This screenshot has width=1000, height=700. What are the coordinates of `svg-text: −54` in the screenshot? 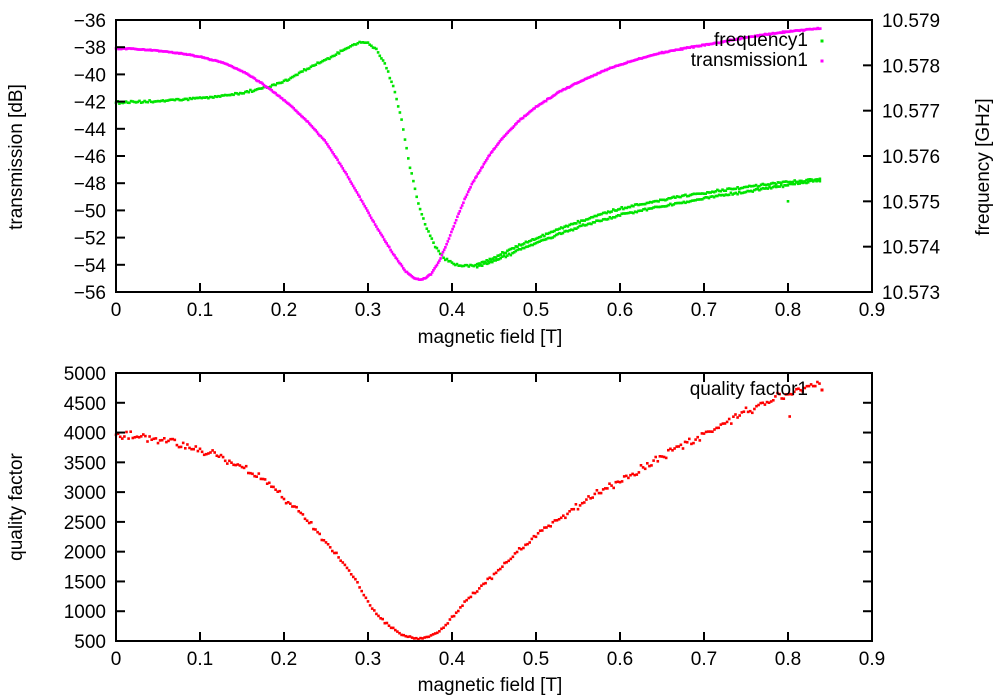 It's located at (90, 266).